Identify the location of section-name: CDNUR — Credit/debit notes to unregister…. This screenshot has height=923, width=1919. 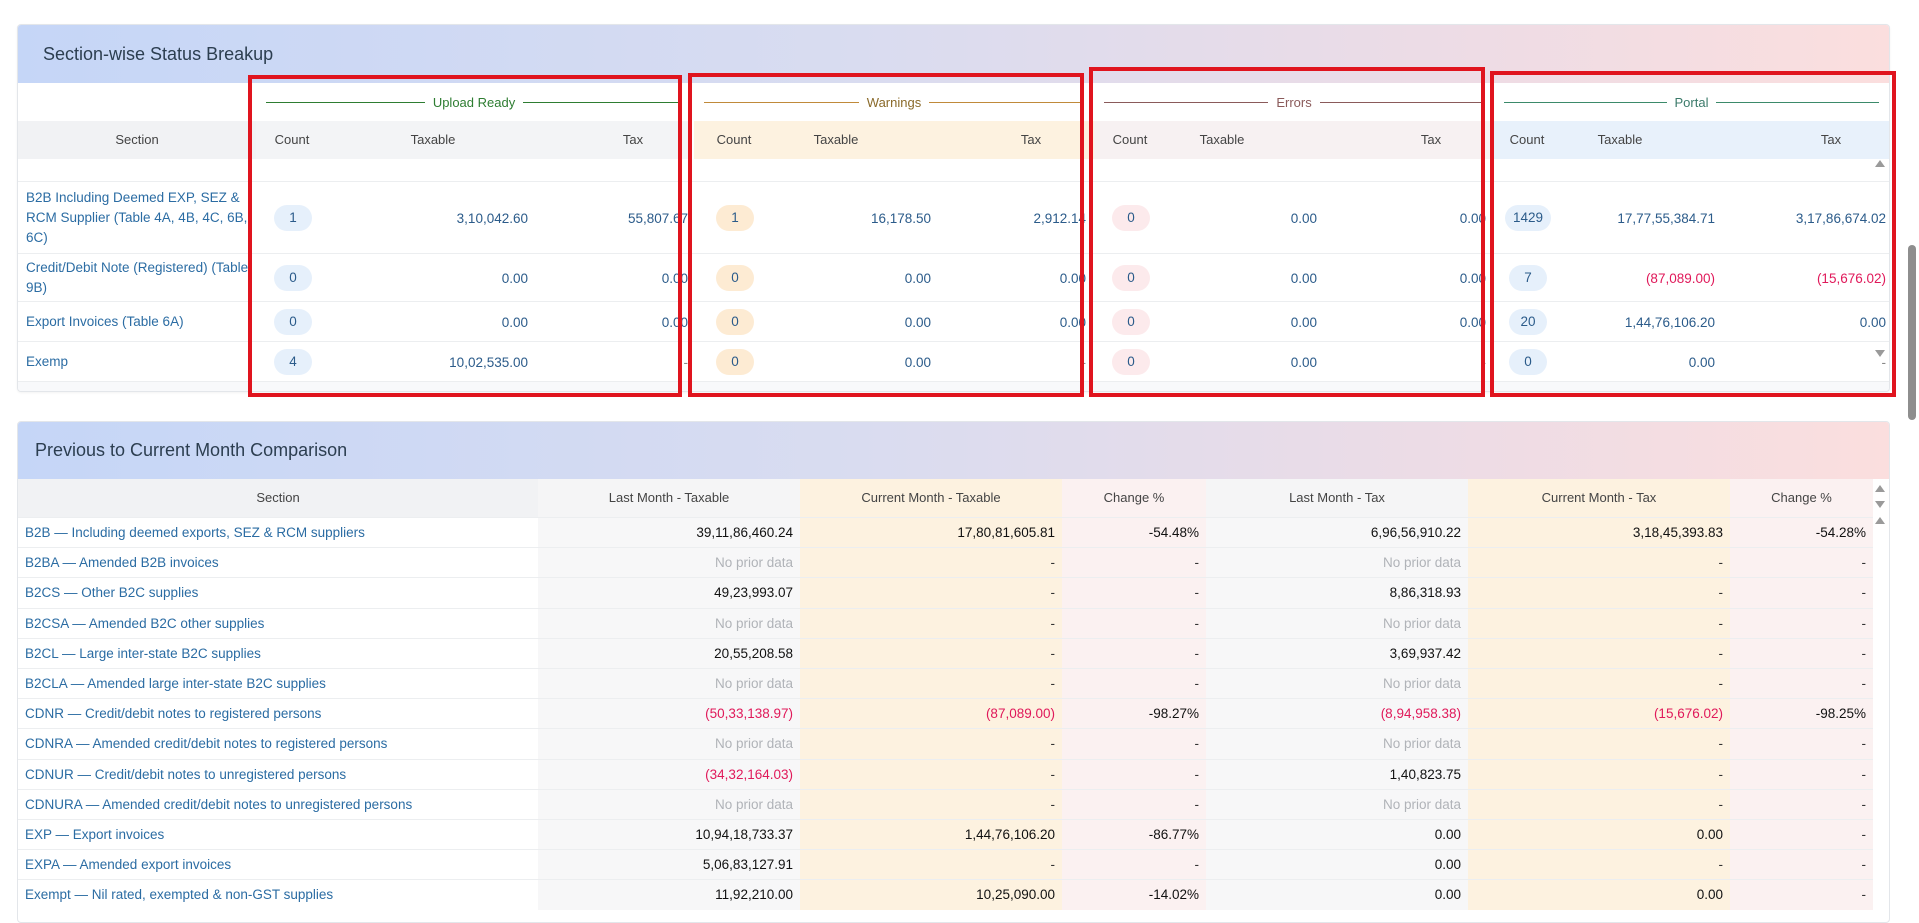
(186, 774).